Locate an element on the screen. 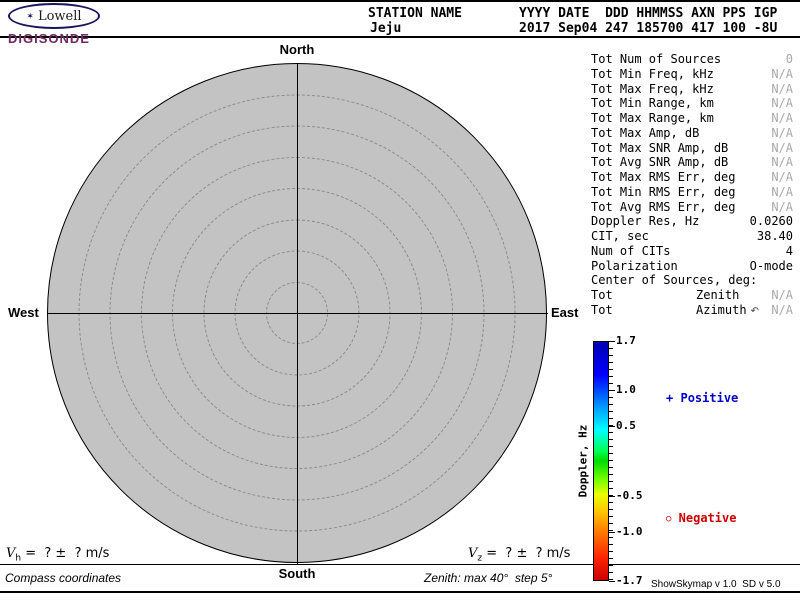  window-bottom-border is located at coordinates (400, 592).